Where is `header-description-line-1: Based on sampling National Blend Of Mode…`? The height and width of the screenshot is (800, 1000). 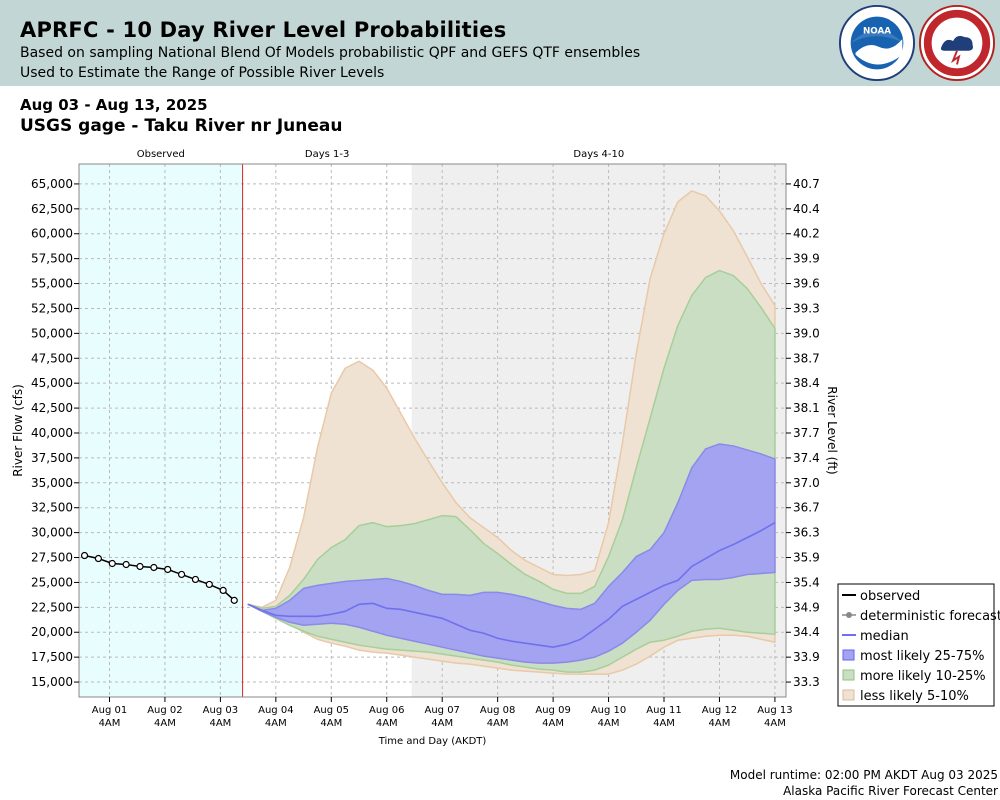 header-description-line-1: Based on sampling National Blend Of Mode… is located at coordinates (330, 53).